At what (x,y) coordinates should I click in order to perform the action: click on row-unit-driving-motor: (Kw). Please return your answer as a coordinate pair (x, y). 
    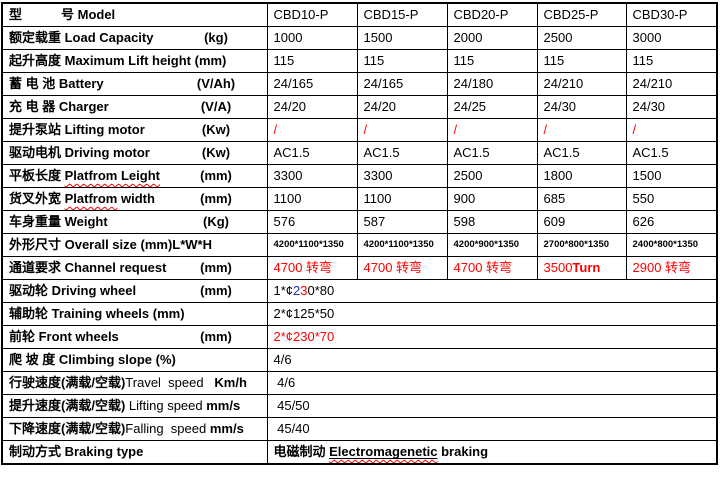
    Looking at the image, I should click on (216, 152).